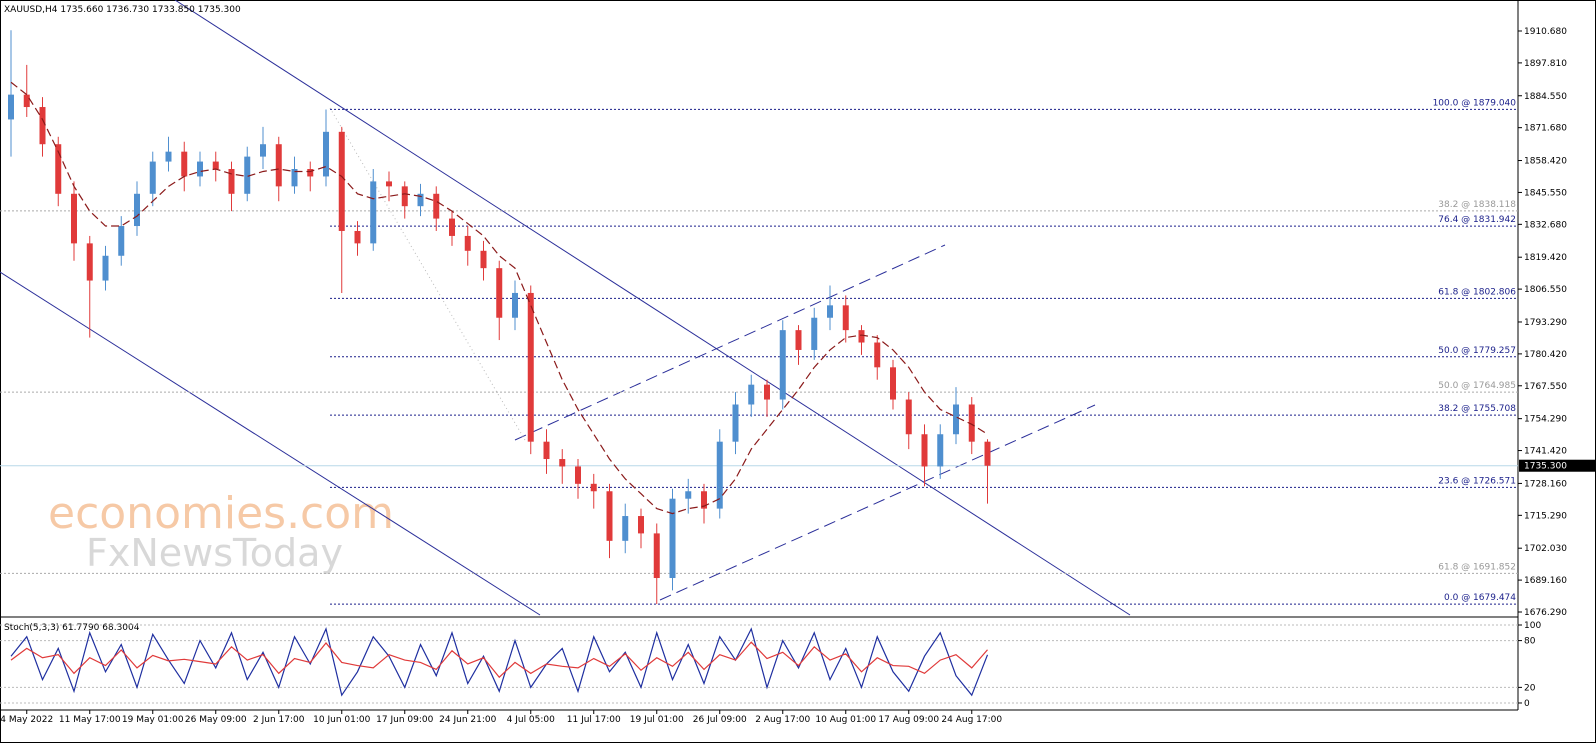 This screenshot has width=1596, height=743. I want to click on x-tick-label: 4 Jul 05:00, so click(531, 720).